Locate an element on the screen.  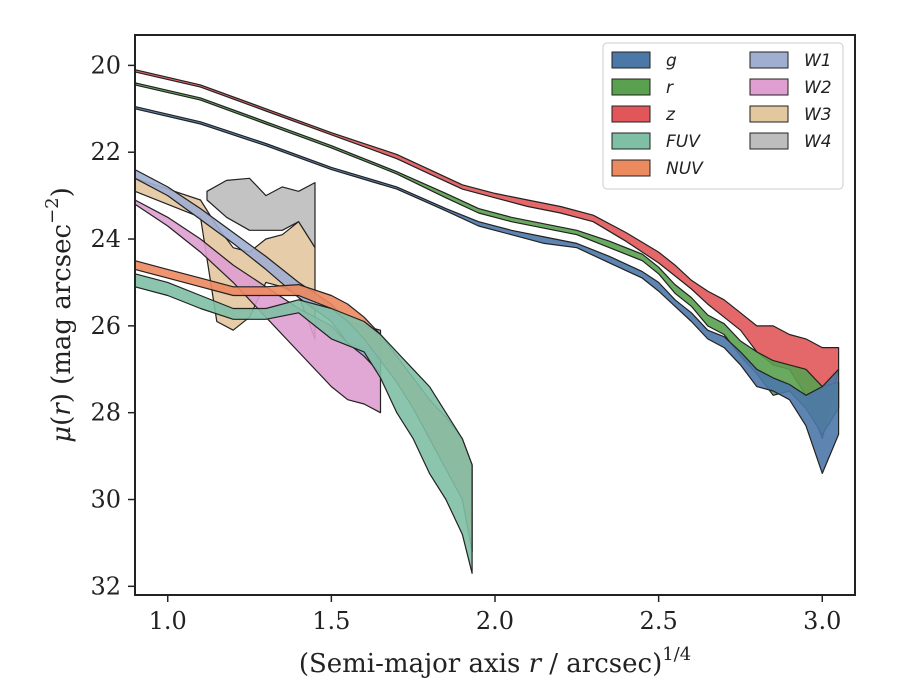
y-axis-label-var: r is located at coordinates (62, 409).